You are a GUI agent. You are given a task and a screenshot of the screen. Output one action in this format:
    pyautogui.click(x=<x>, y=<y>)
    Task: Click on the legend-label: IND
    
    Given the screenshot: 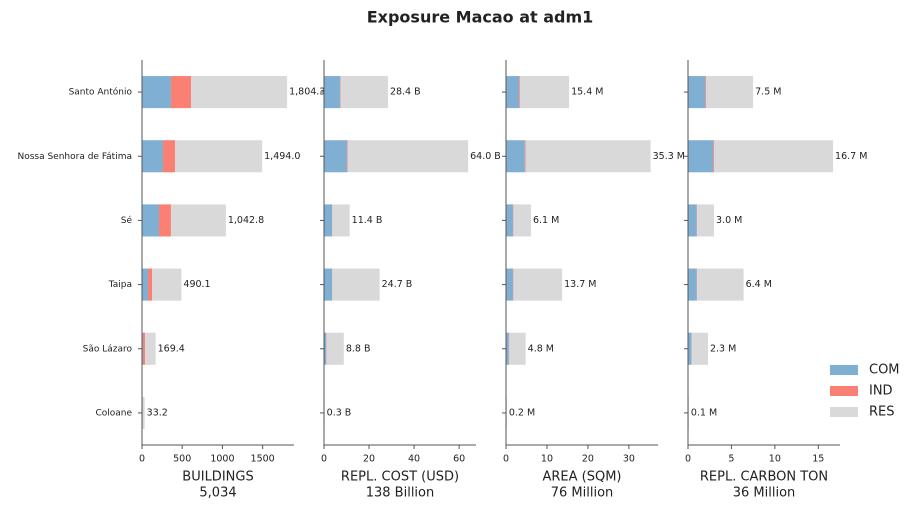 What is the action you would take?
    pyautogui.click(x=881, y=391)
    